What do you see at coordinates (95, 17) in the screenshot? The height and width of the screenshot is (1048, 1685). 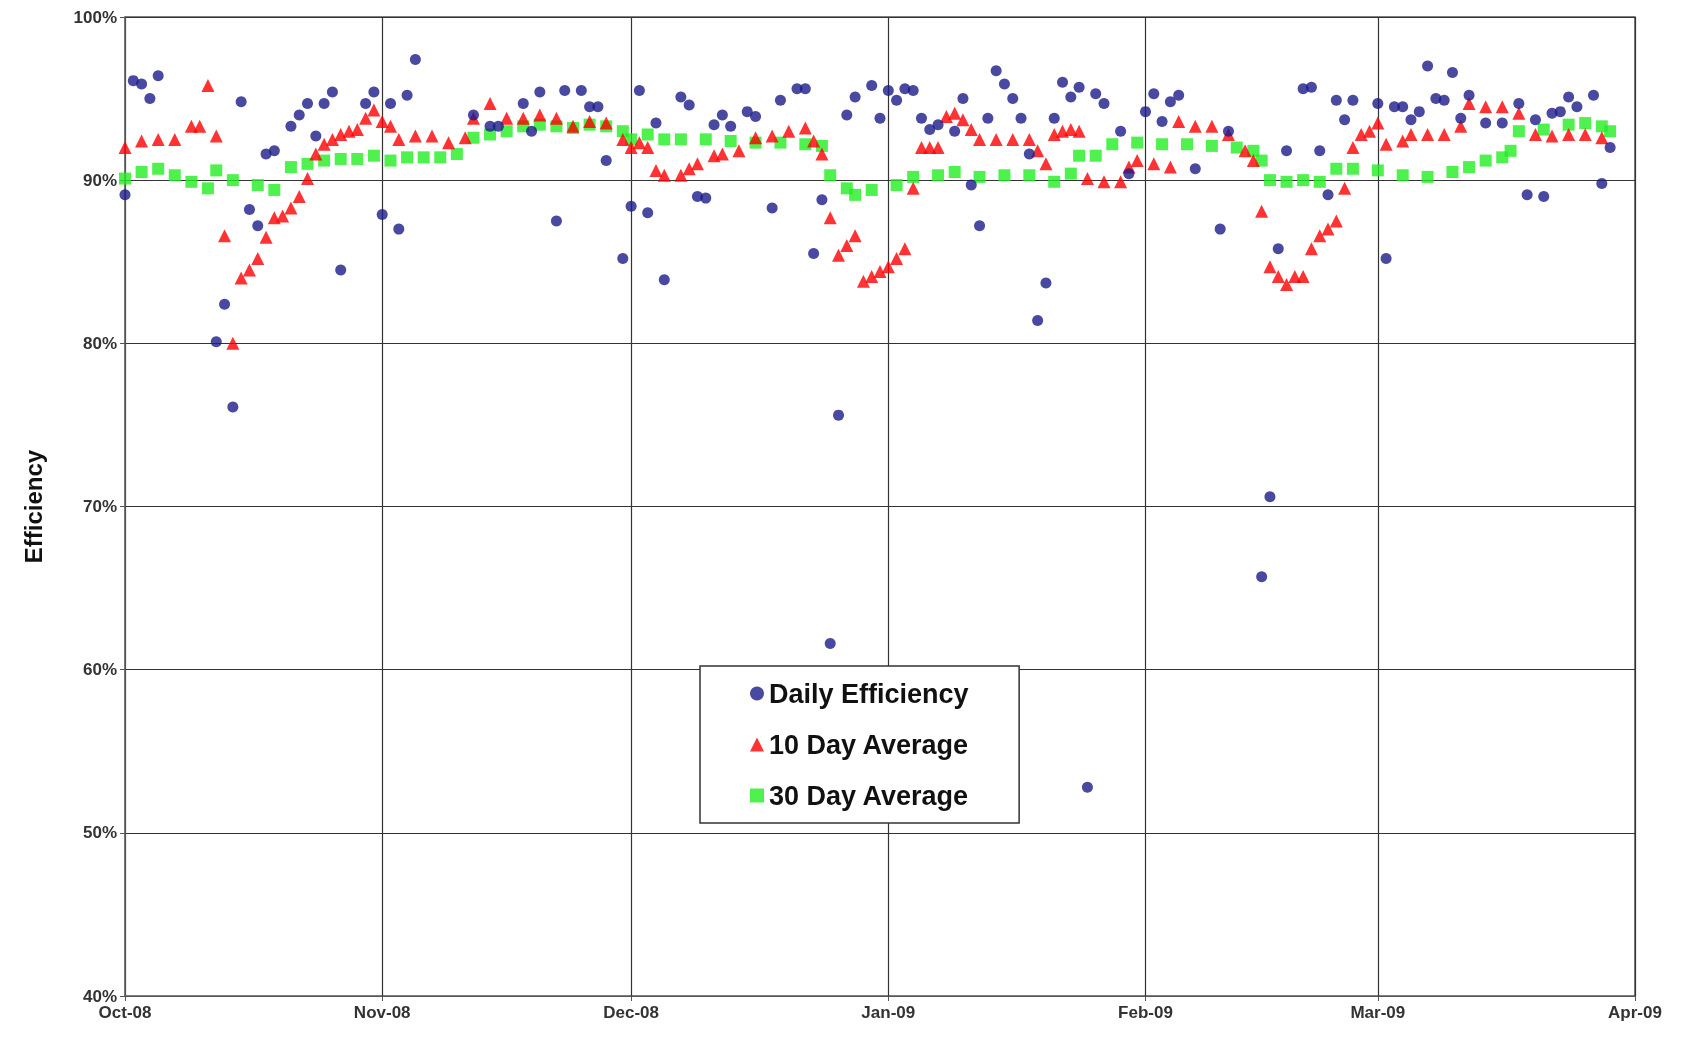 I see `y-tick-label: 100%` at bounding box center [95, 17].